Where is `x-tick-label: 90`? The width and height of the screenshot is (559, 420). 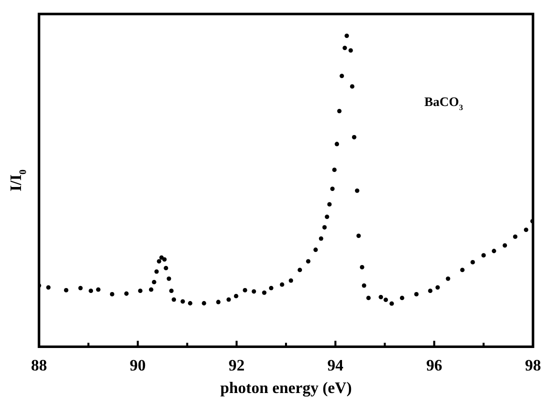
x-tick-label: 90 is located at coordinates (138, 366).